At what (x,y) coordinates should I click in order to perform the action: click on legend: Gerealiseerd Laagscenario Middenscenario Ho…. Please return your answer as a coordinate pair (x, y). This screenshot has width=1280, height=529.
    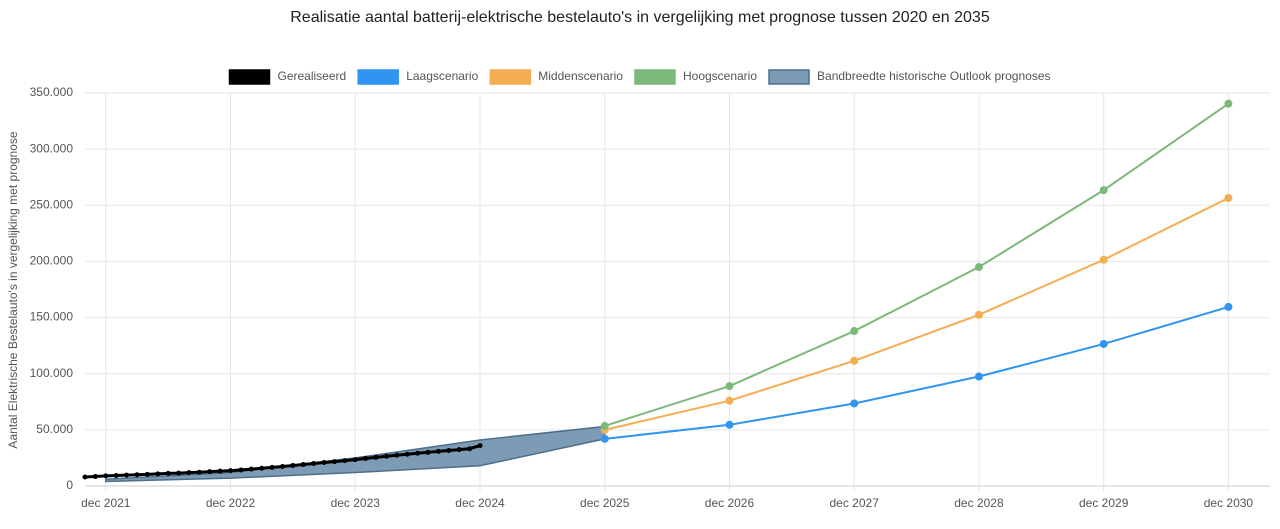
    Looking at the image, I should click on (639, 77).